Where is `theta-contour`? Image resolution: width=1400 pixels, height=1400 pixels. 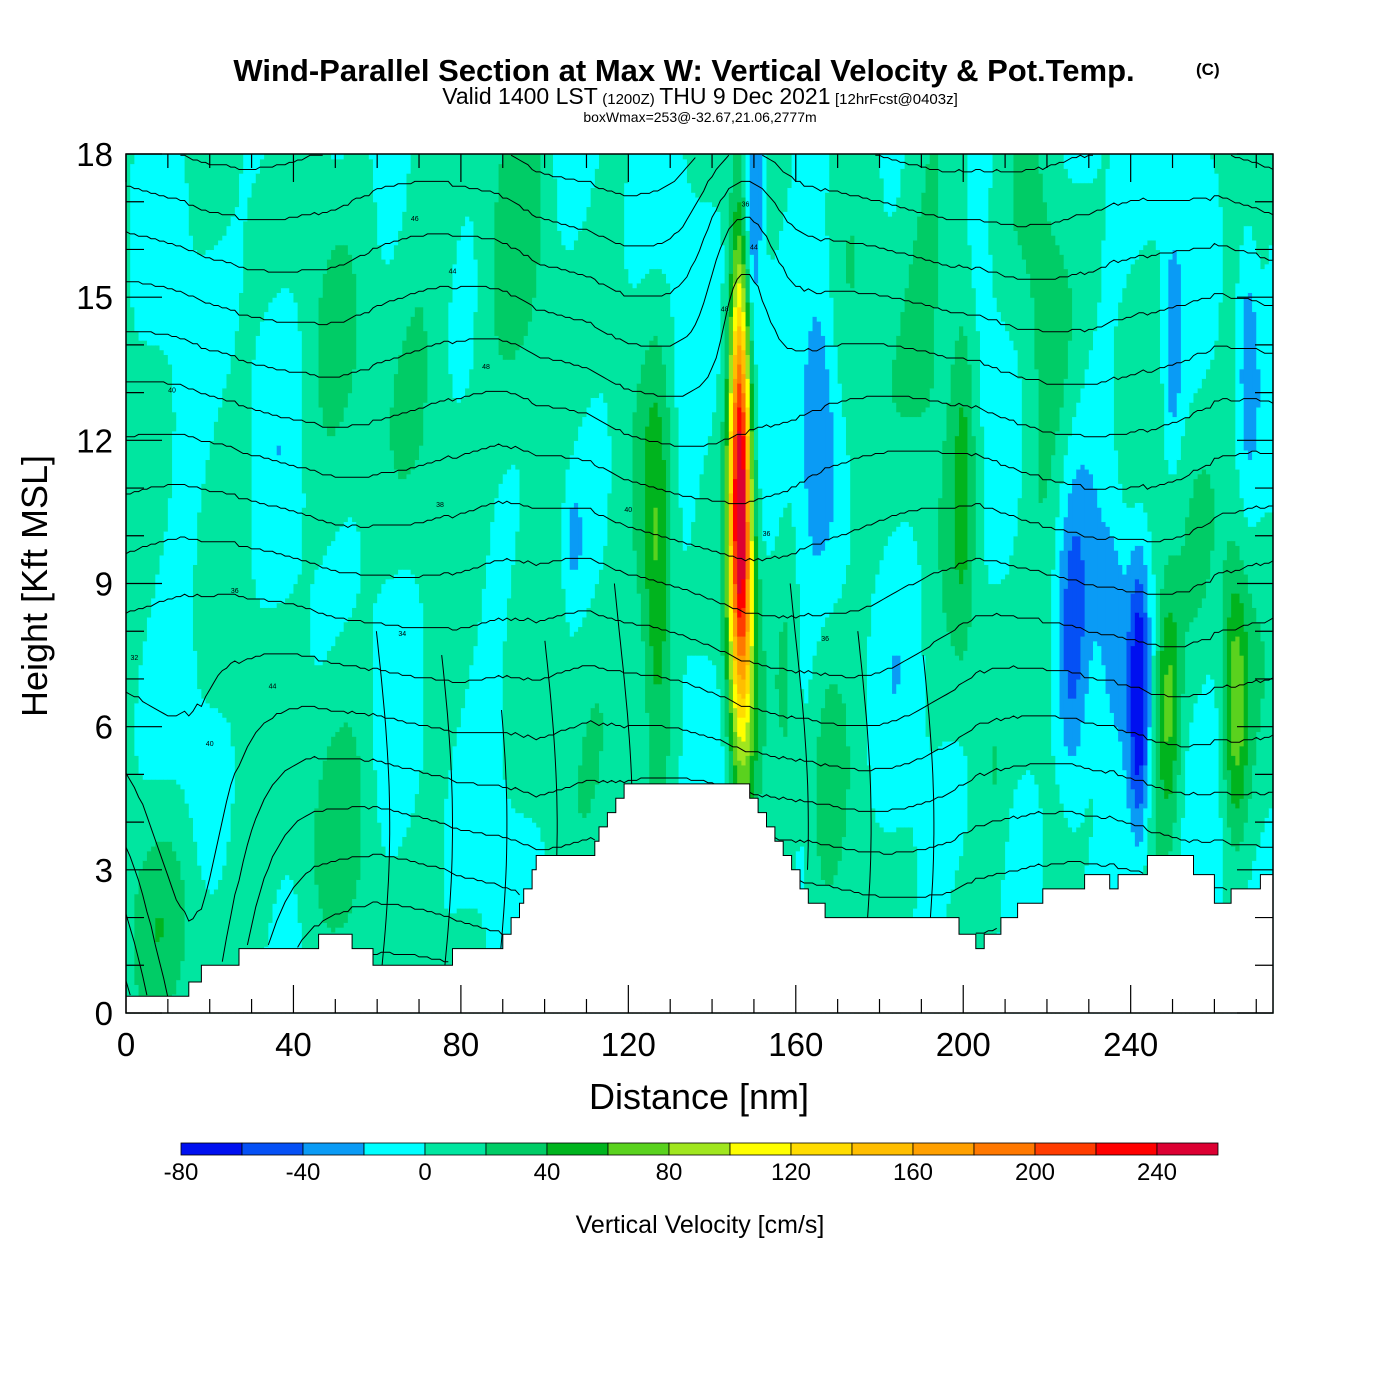
theta-contour is located at coordinates (411, 957).